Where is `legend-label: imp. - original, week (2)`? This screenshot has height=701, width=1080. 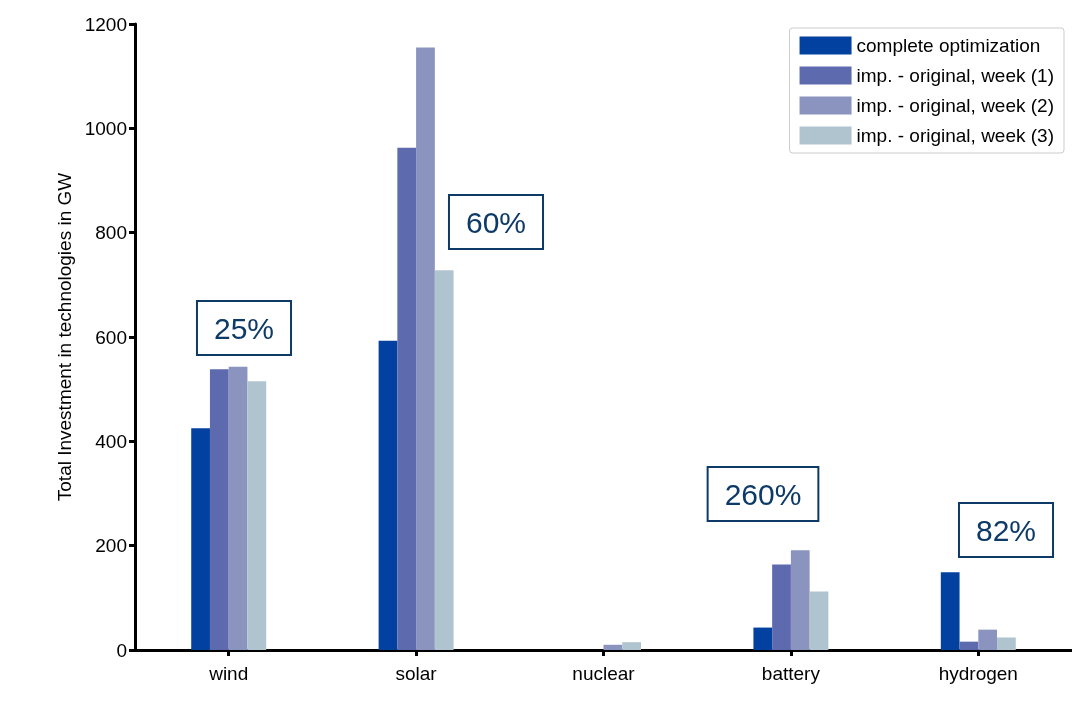 legend-label: imp. - original, week (2) is located at coordinates (955, 105).